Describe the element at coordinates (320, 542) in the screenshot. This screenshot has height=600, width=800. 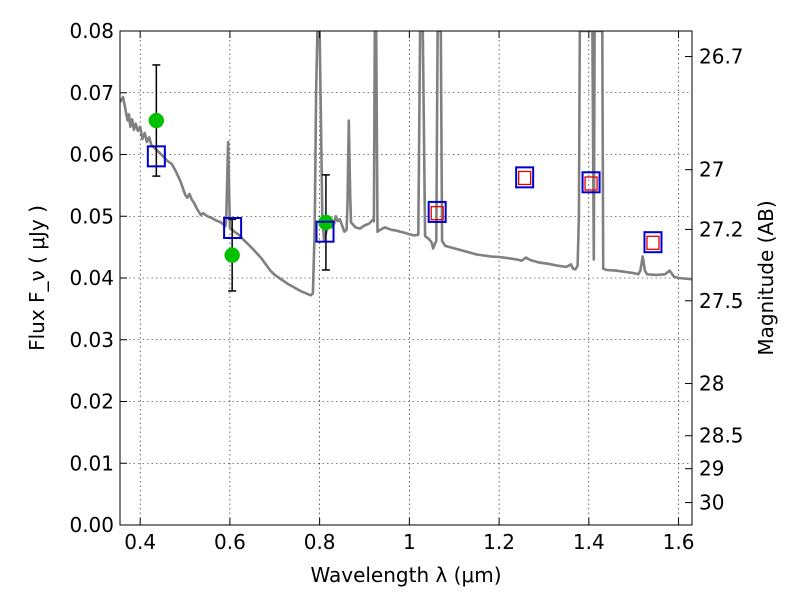
I see `x-tick-label: 0.8` at that location.